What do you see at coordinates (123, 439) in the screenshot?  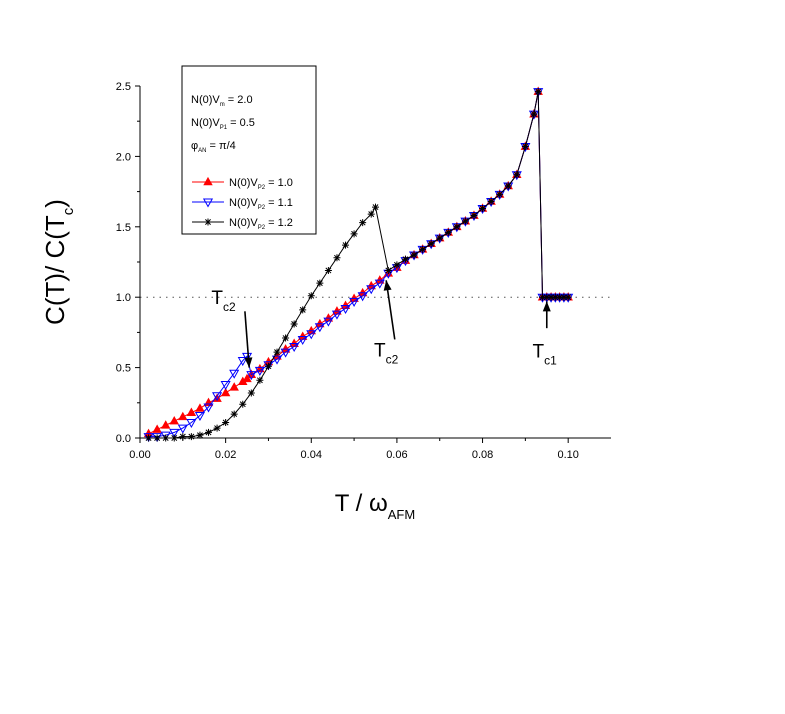 I see `y-tick-label: 0.0` at bounding box center [123, 439].